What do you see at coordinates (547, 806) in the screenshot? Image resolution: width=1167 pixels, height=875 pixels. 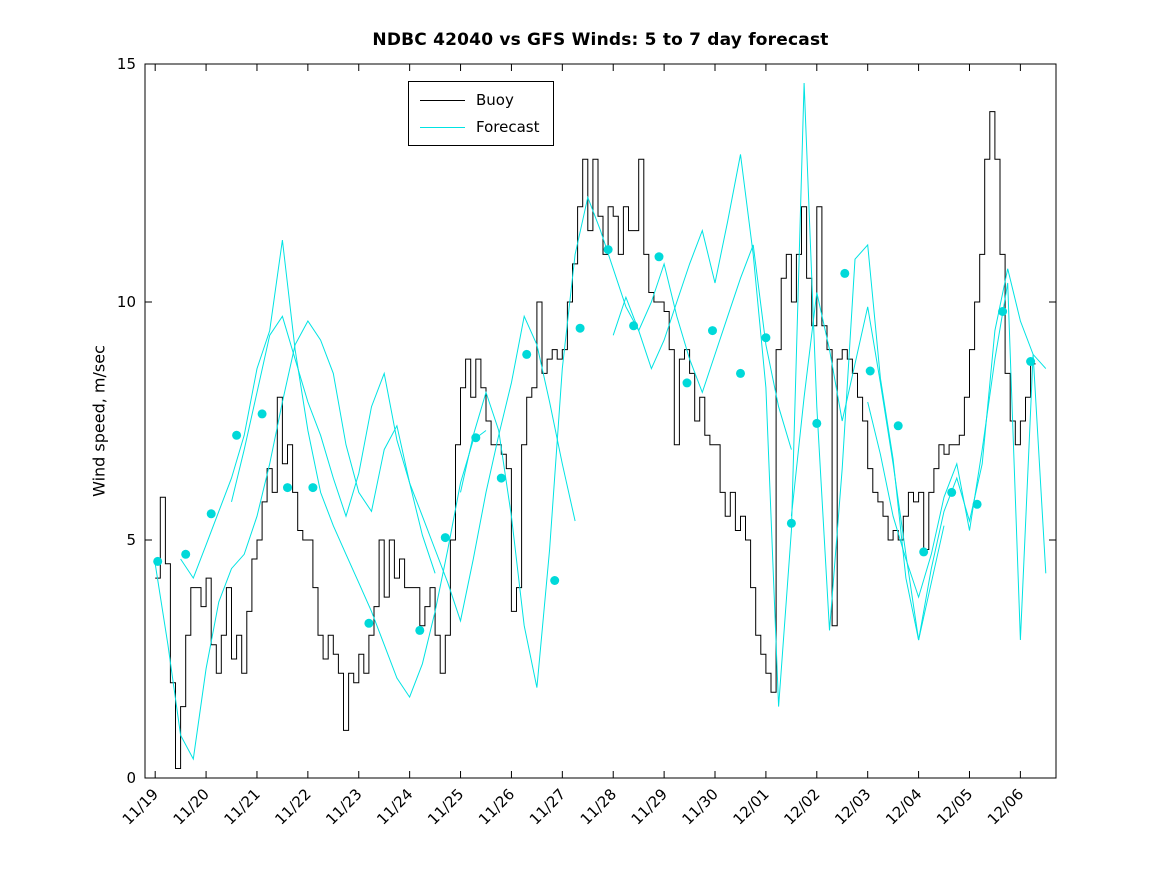 I see `x-tick-label: 11/27` at bounding box center [547, 806].